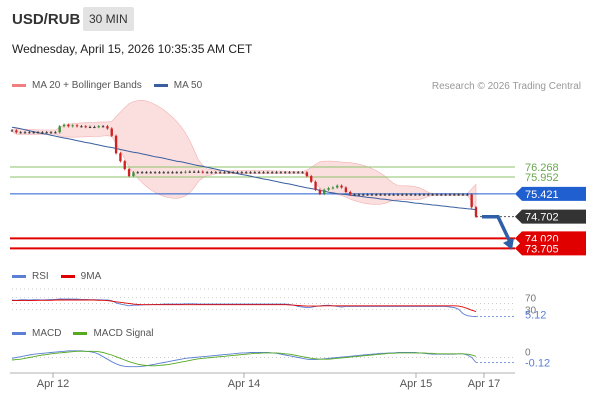 The image size is (590, 400). Describe the element at coordinates (91, 276) in the screenshot. I see `legend-label: 9MA` at that location.